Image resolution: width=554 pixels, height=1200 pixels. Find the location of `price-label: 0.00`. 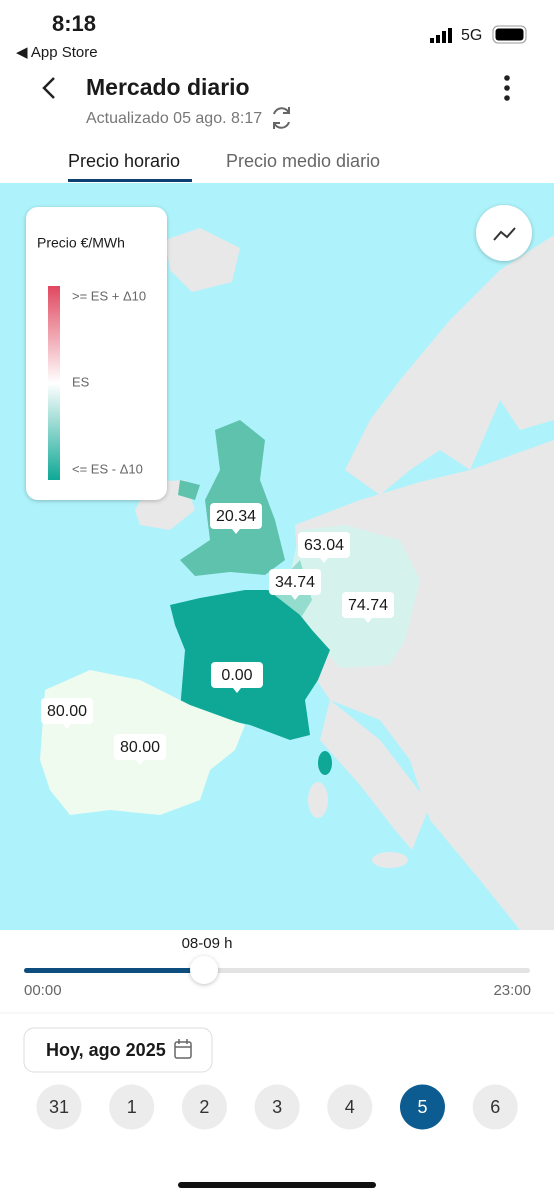

price-label: 0.00 is located at coordinates (236, 675).